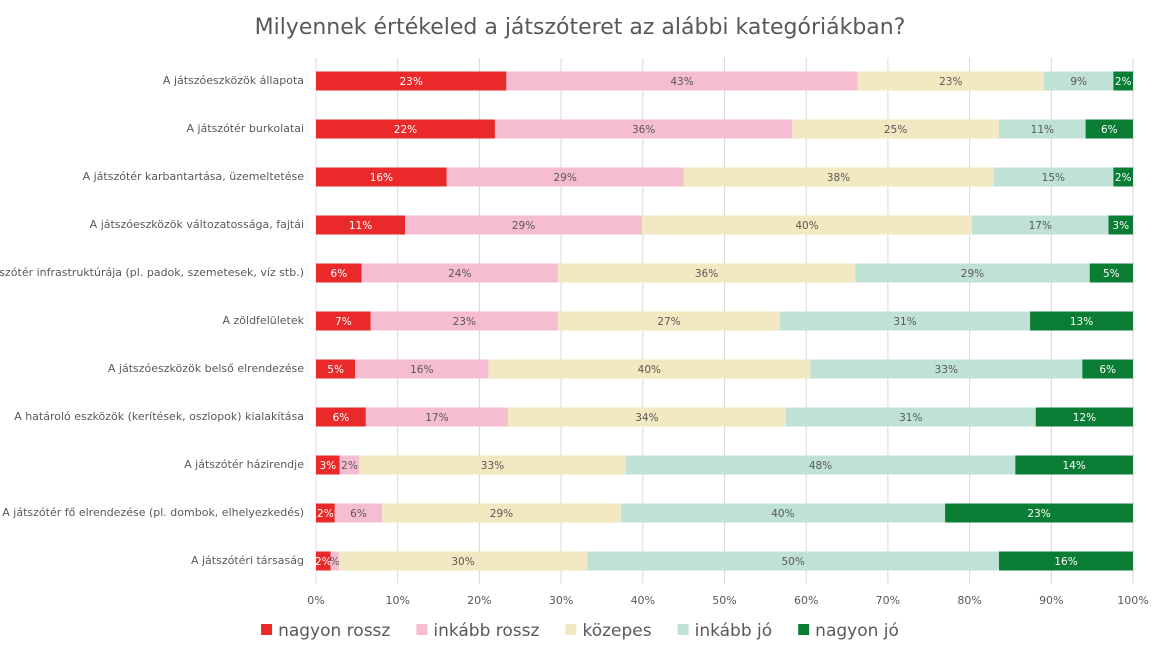 The height and width of the screenshot is (653, 1160). I want to click on data-label: 14%, so click(1074, 466).